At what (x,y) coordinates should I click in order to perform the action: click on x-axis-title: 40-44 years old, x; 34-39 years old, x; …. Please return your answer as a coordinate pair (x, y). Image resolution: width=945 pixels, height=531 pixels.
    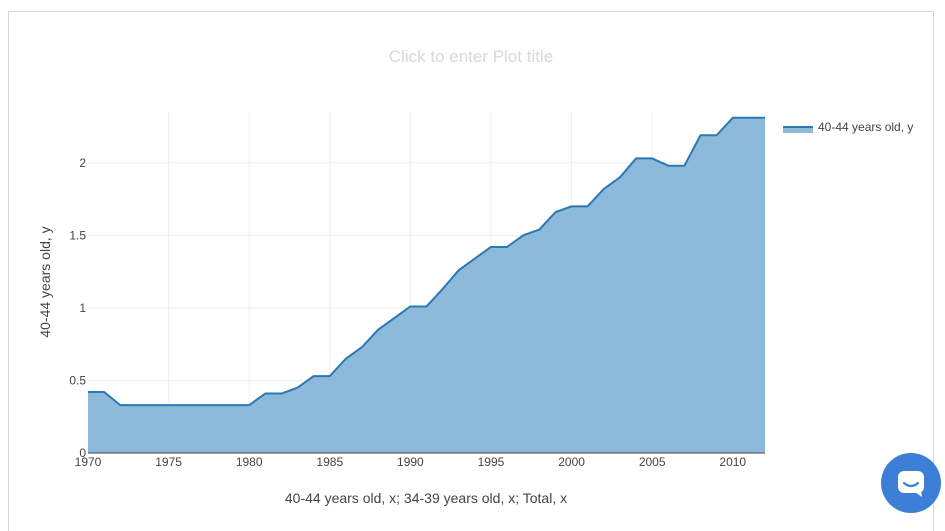
    Looking at the image, I should click on (426, 498).